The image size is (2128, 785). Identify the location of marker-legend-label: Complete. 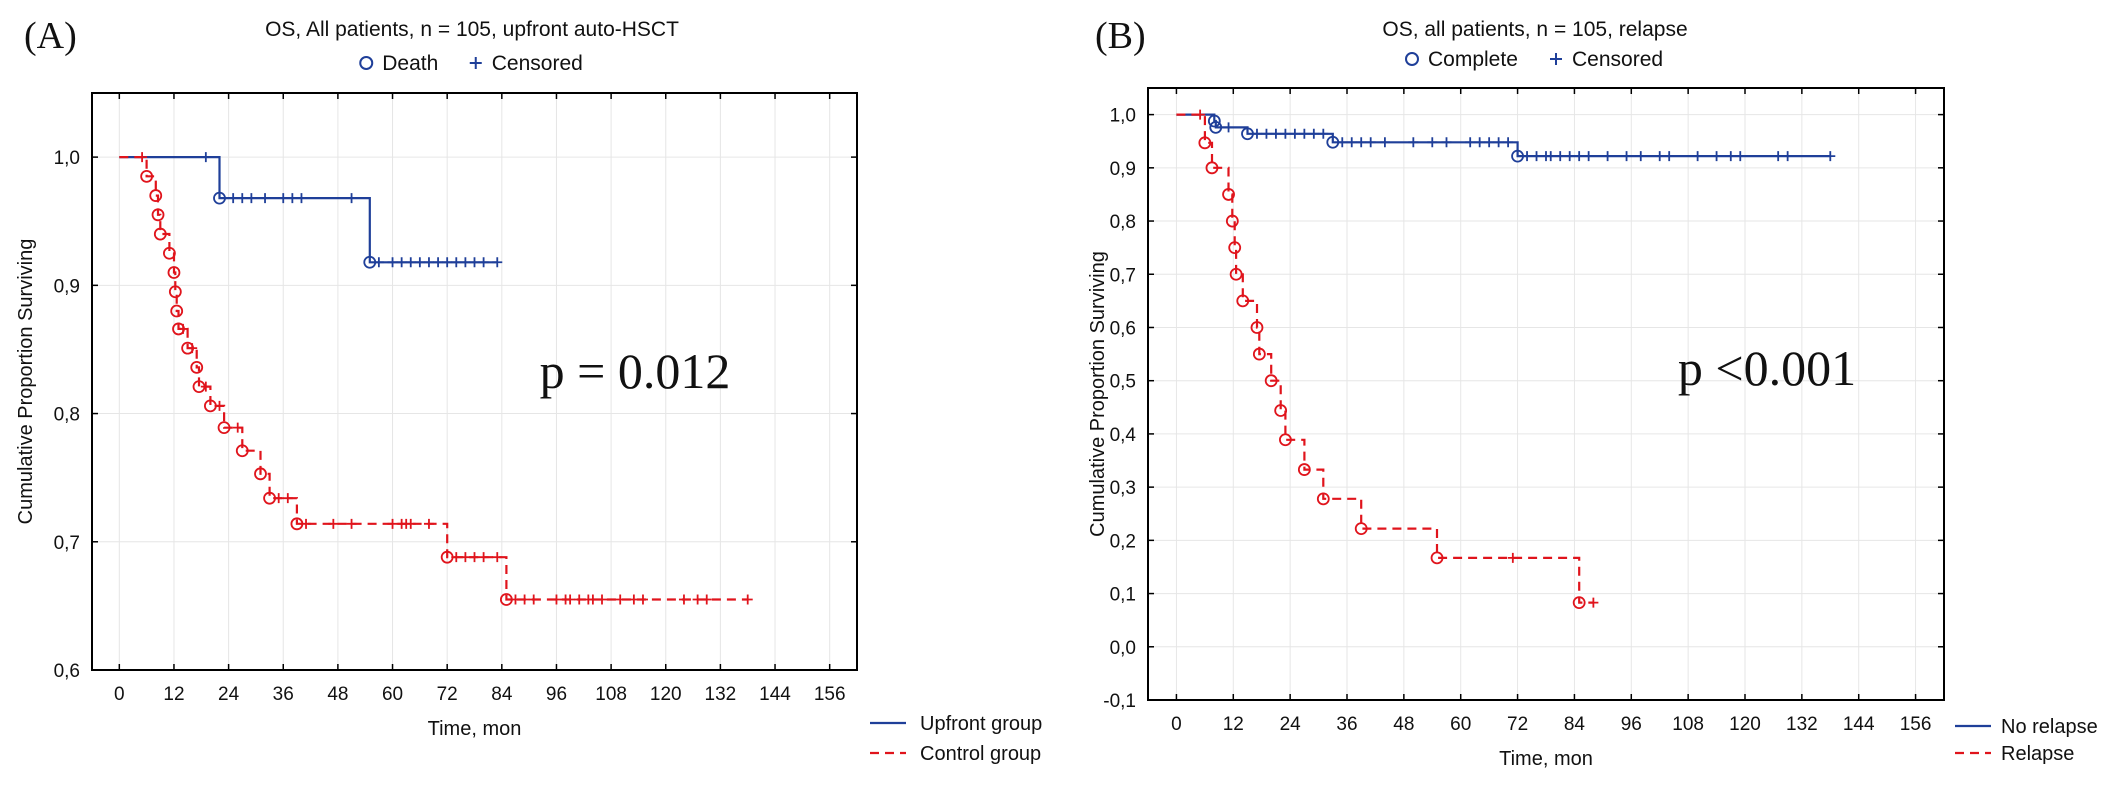
(1473, 59).